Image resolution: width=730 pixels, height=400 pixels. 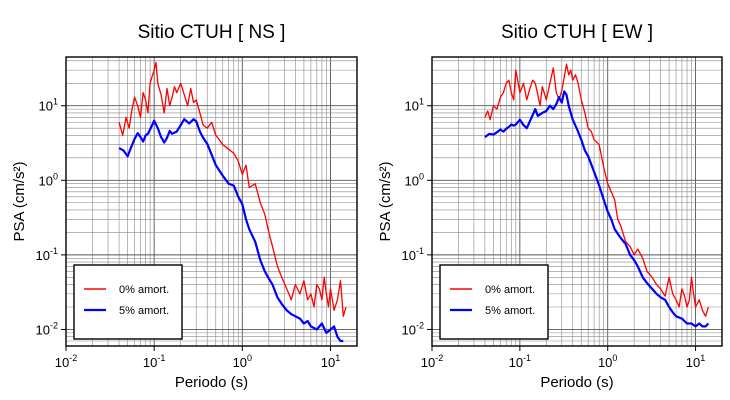 I want to click on chart-title: Sitio CTUH [ EW ], so click(x=577, y=32).